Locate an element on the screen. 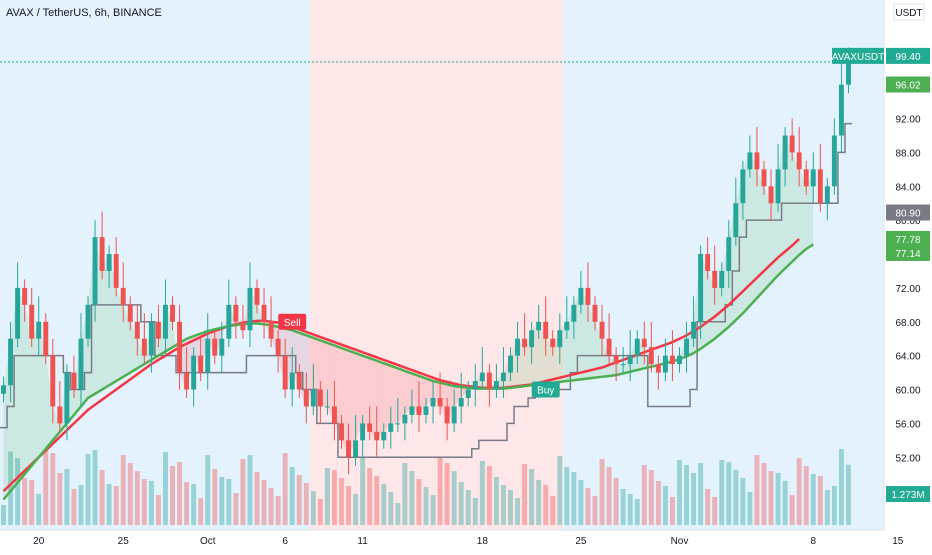 This screenshot has width=932, height=555. y-tick-label: 60.00 is located at coordinates (907, 391).